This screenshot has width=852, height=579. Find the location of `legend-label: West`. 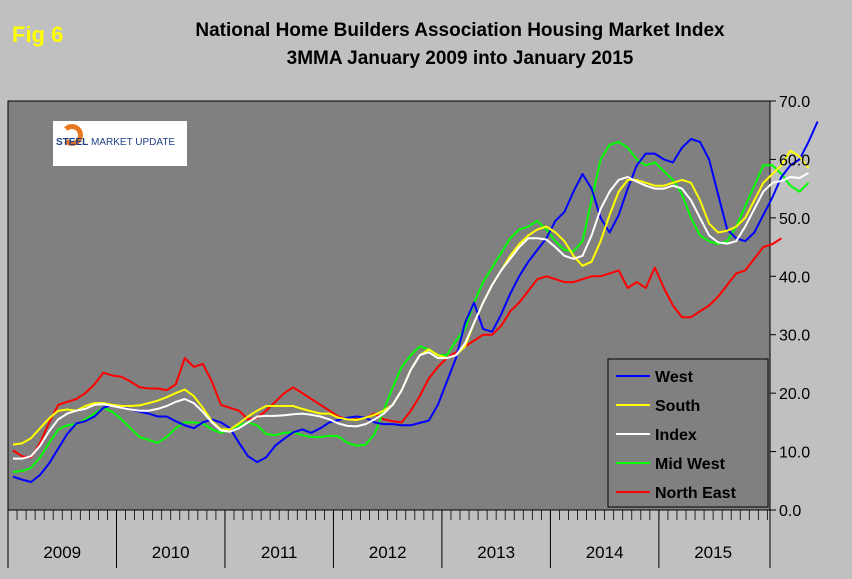

legend-label: West is located at coordinates (674, 377).